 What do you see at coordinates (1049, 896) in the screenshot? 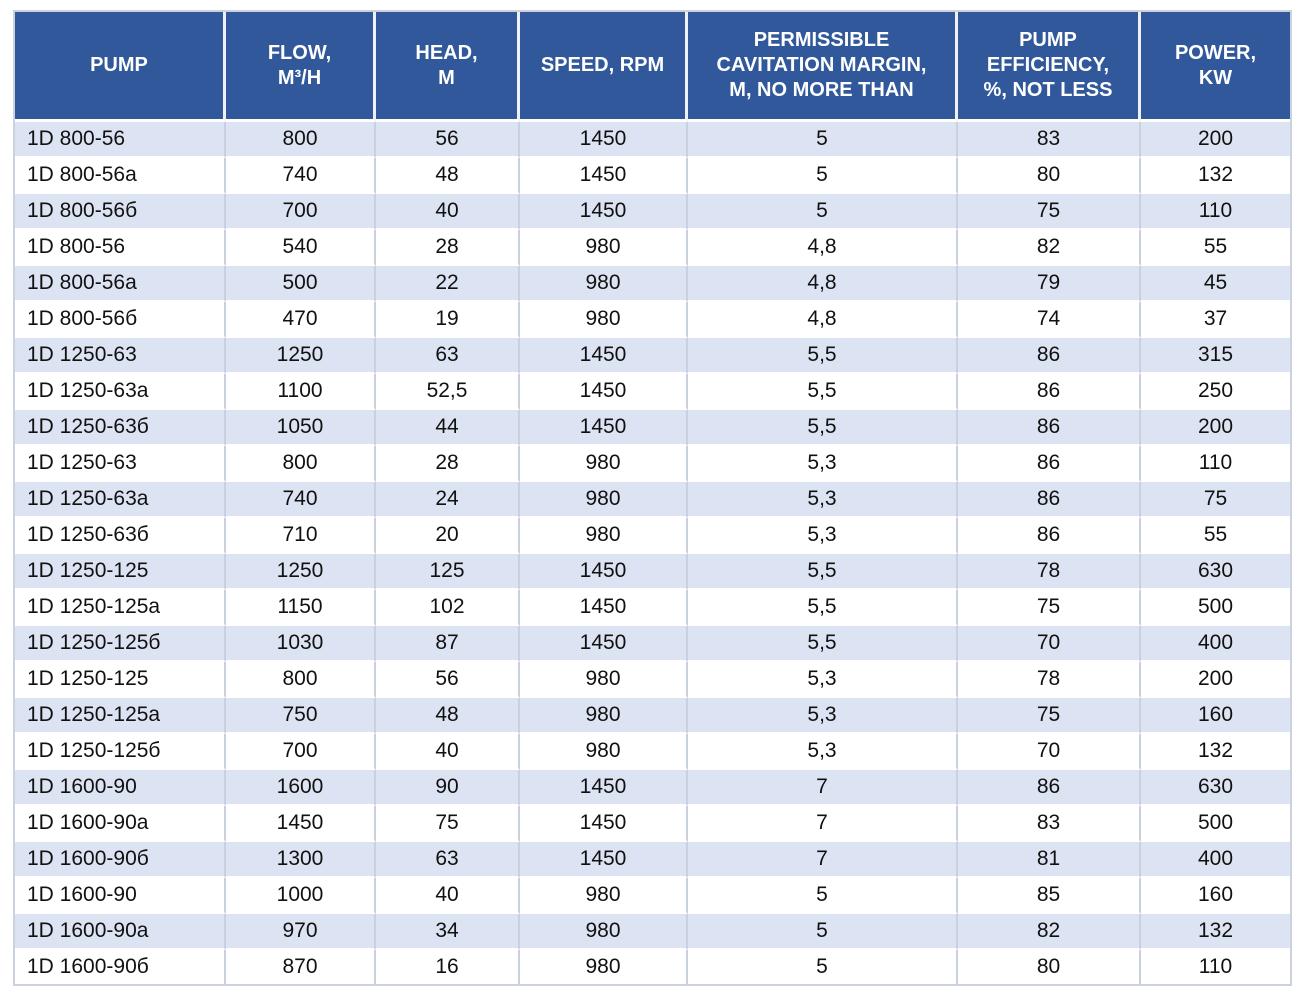
I see `cell-efficiency: 85` at bounding box center [1049, 896].